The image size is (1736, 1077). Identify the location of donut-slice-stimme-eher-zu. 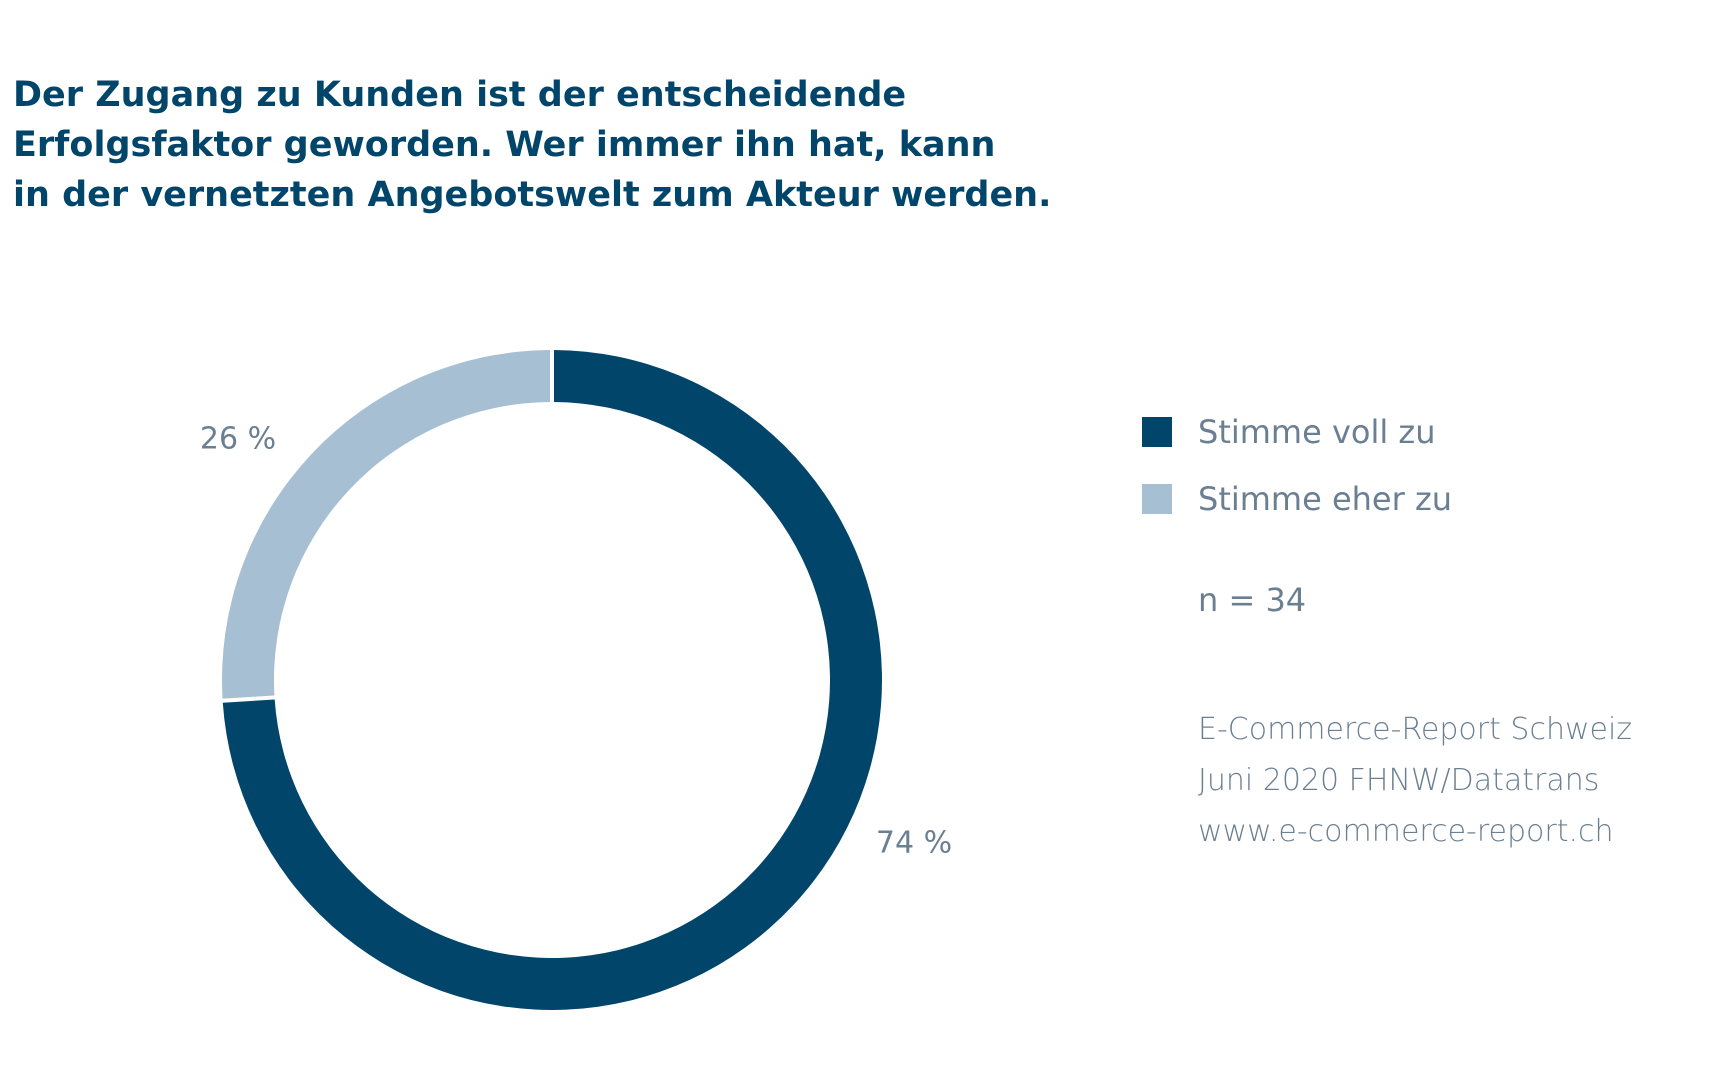
(386, 524).